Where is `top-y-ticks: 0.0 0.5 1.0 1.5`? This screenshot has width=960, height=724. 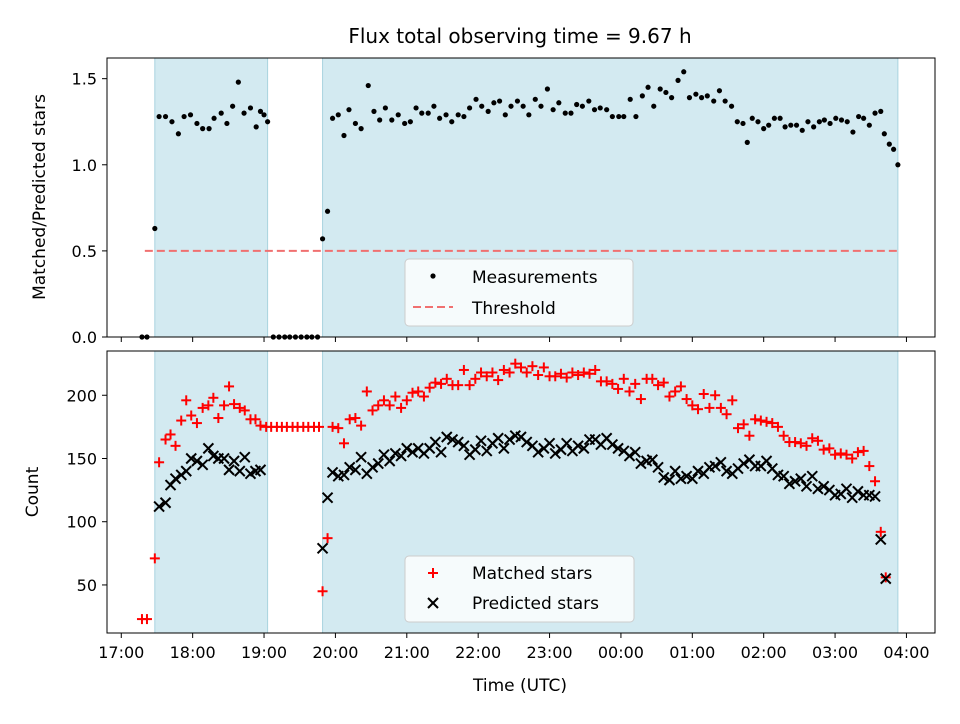 top-y-ticks: 0.0 0.5 1.0 1.5 is located at coordinates (89, 208).